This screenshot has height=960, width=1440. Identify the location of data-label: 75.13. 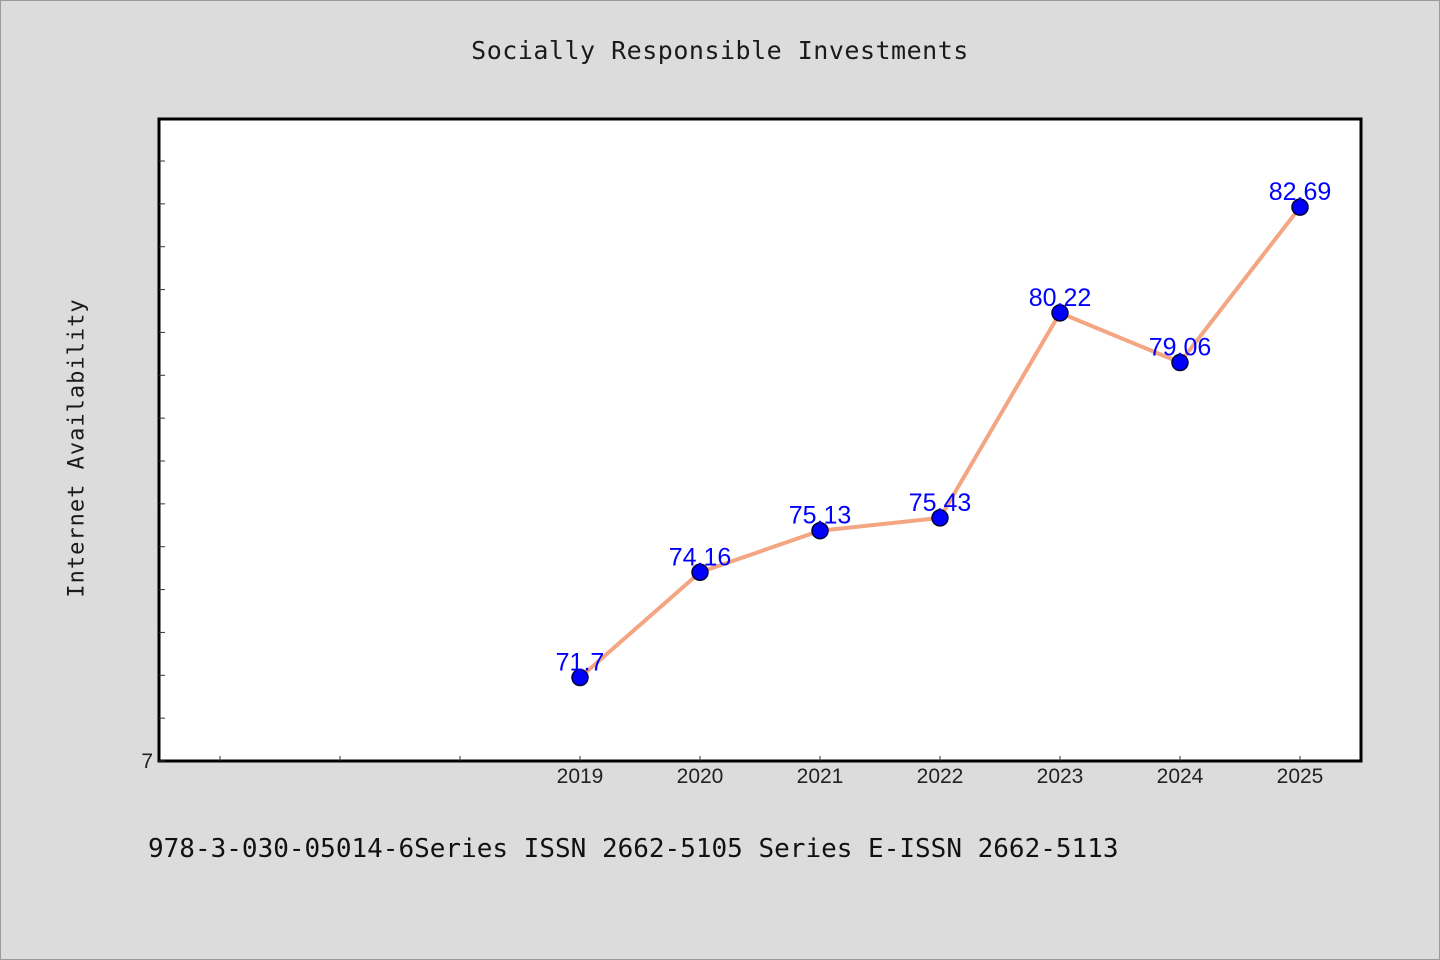
(820, 516).